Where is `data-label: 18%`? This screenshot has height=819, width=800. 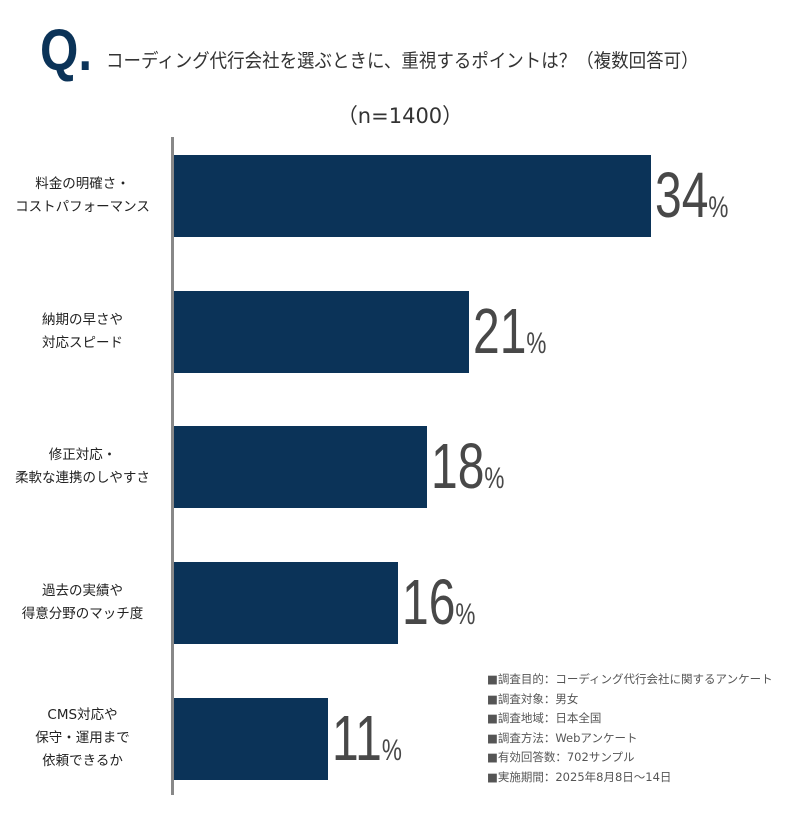 data-label: 18% is located at coordinates (467, 466).